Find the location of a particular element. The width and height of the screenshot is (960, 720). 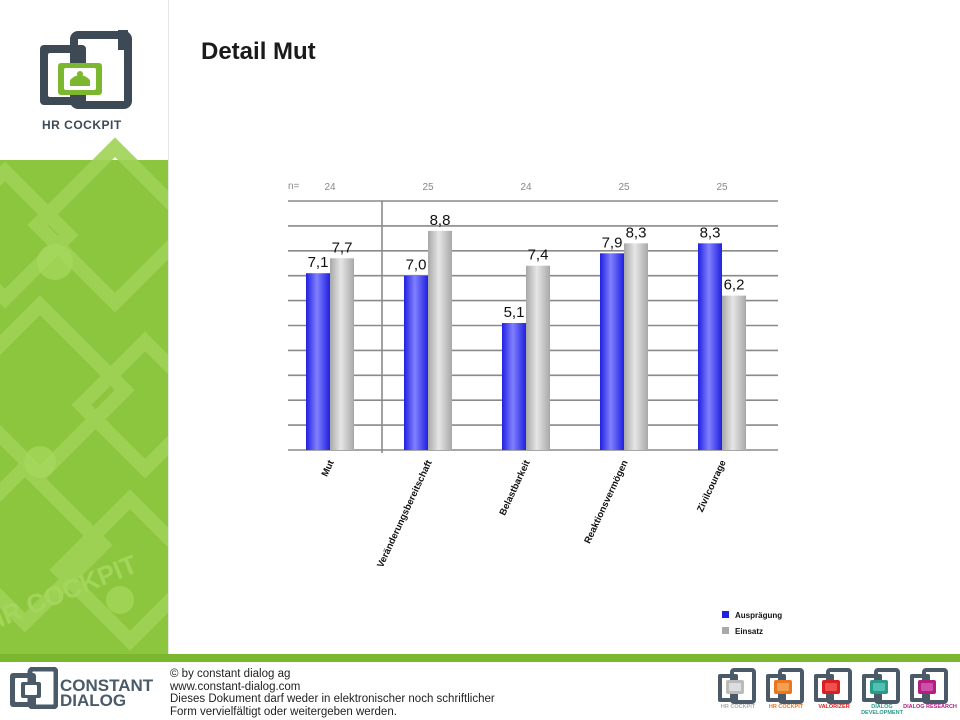

brand-name-line1: CONSTANT is located at coordinates (107, 685).